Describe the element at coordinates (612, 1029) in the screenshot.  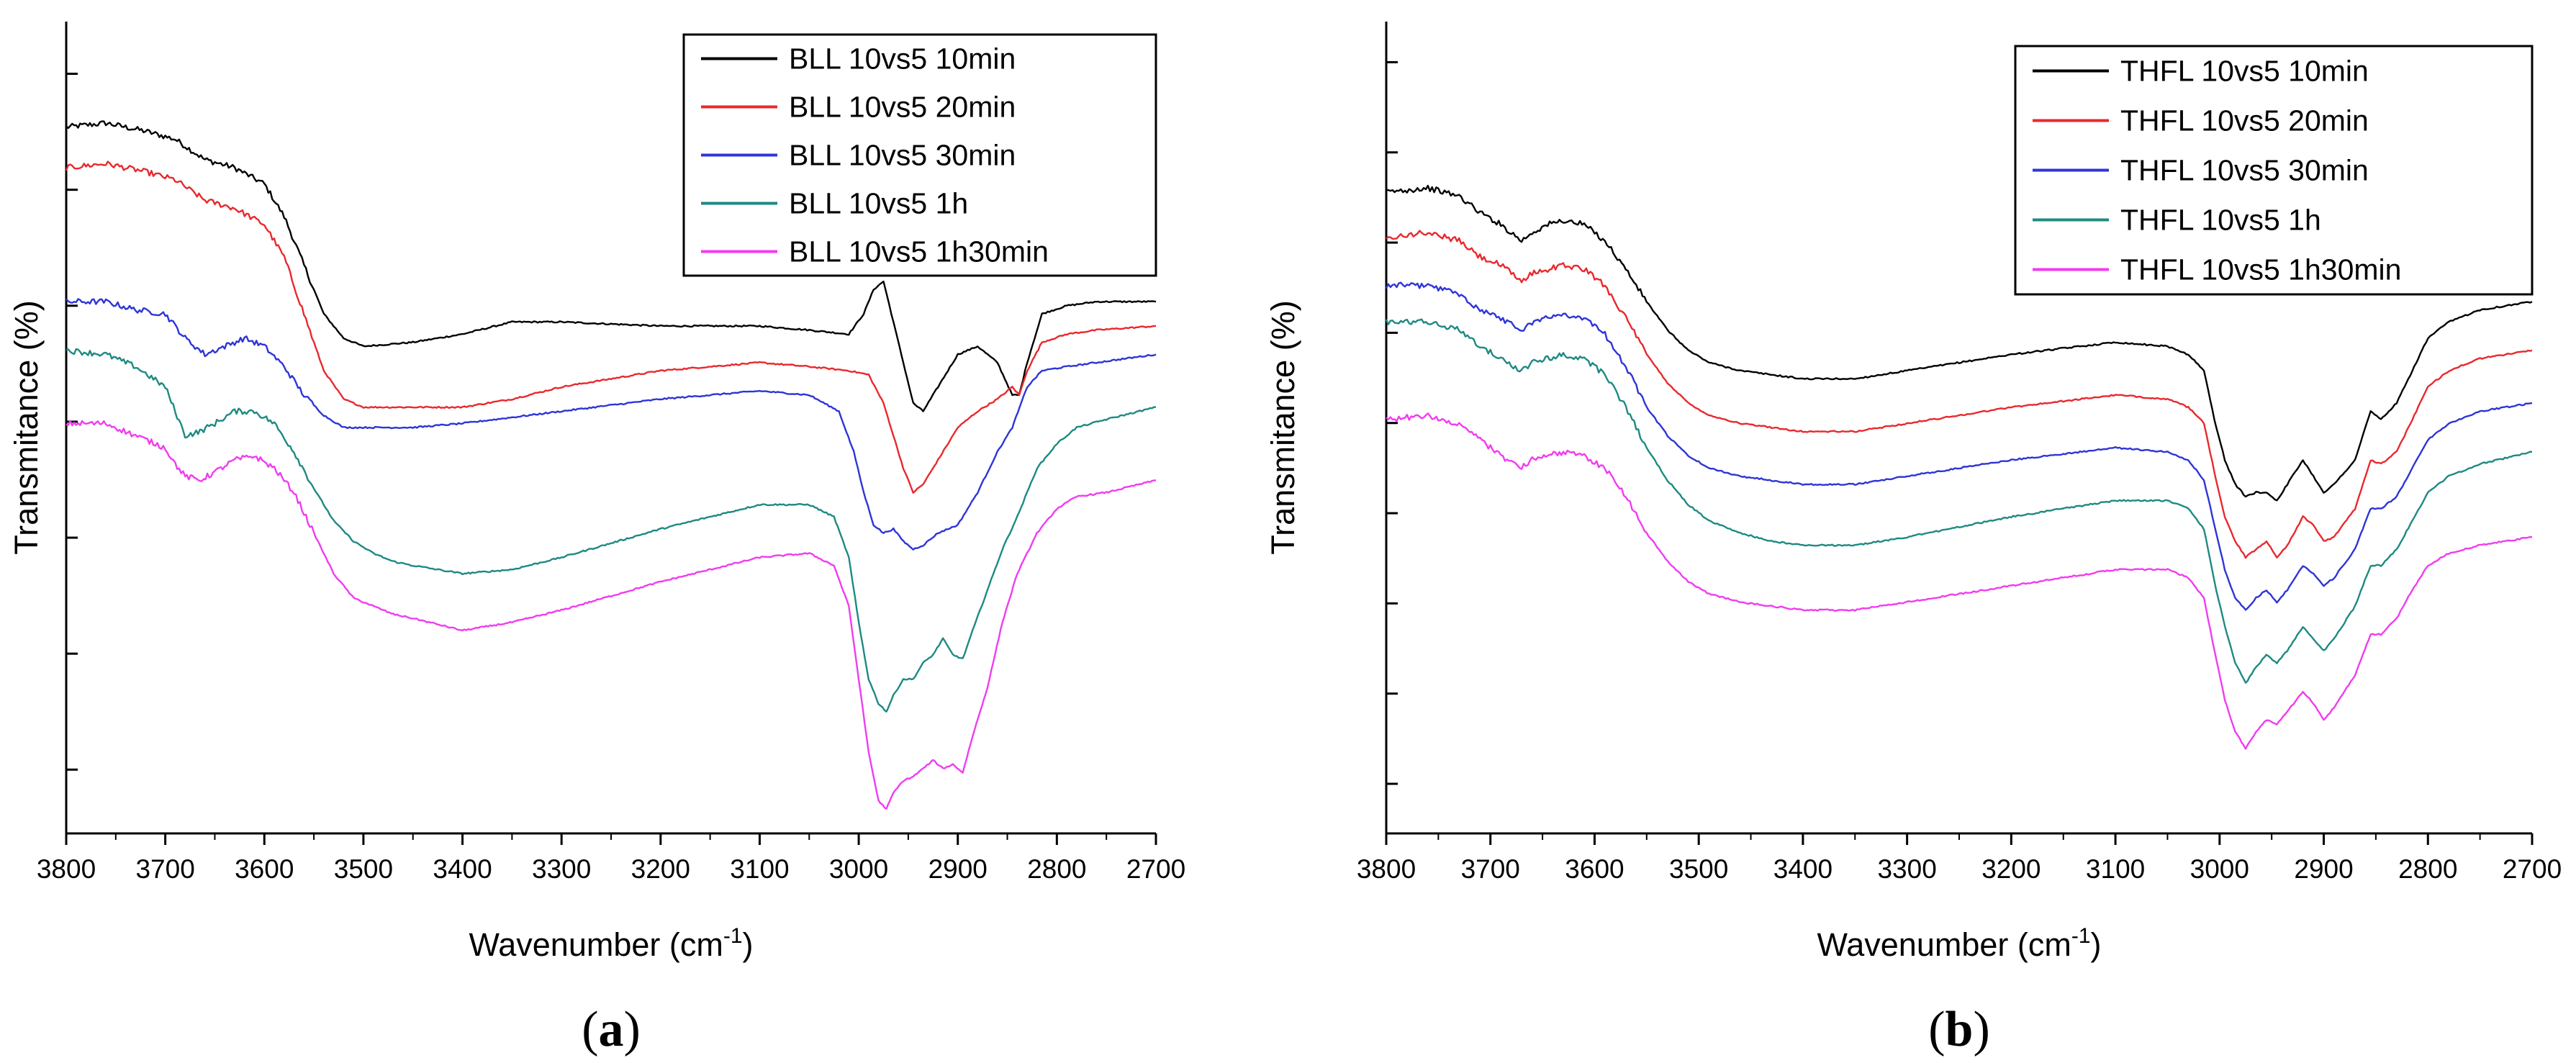
I see `panel-label: (a)` at that location.